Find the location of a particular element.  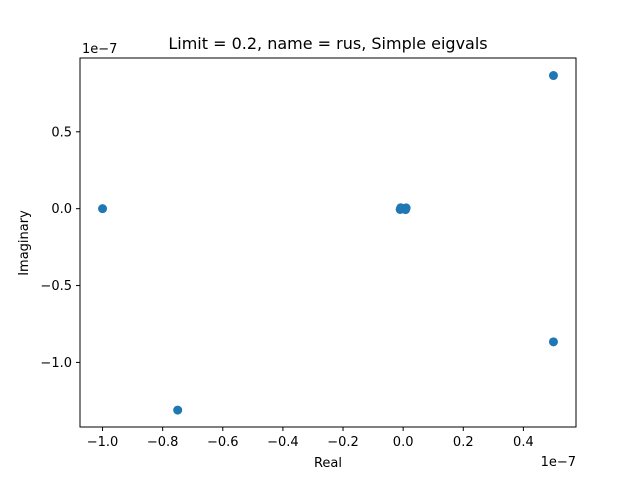

x-tick-label: 0.0 is located at coordinates (403, 442).